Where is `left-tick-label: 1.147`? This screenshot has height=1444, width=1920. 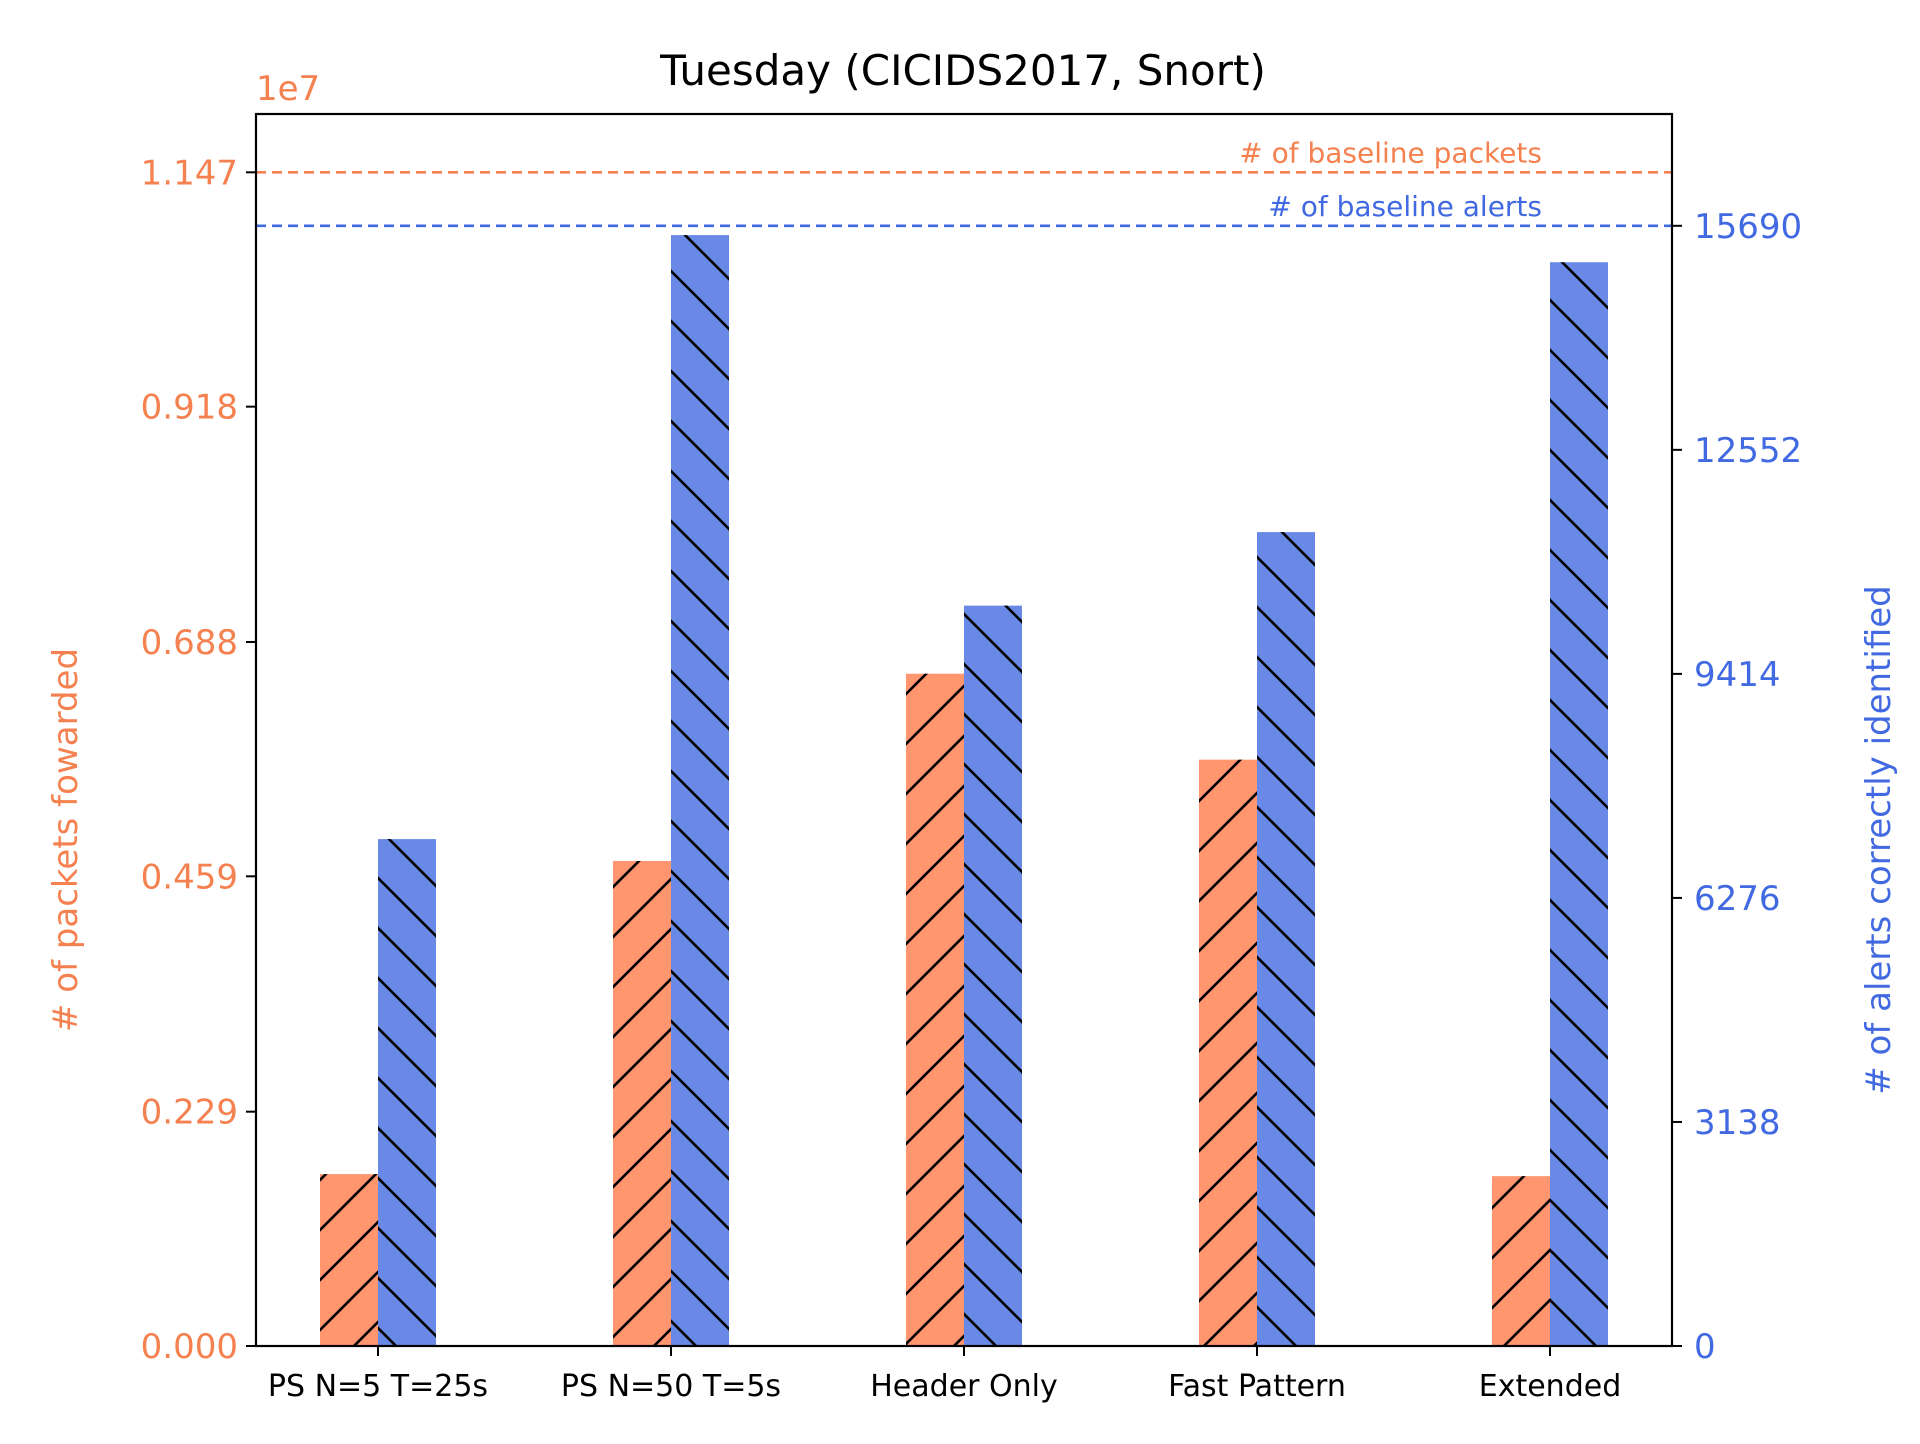 left-tick-label: 1.147 is located at coordinates (189, 173).